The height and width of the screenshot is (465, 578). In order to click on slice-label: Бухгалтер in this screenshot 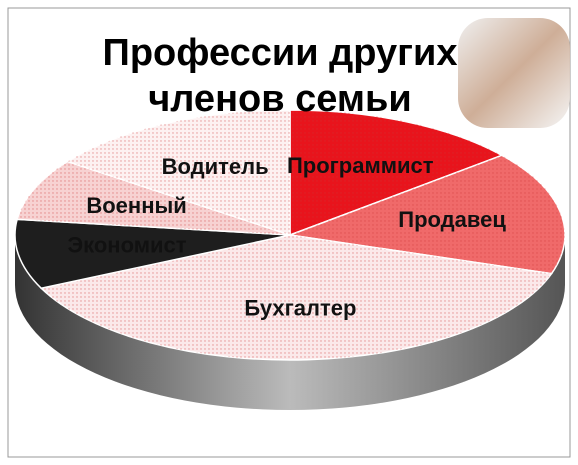, I will do `click(300, 308)`.